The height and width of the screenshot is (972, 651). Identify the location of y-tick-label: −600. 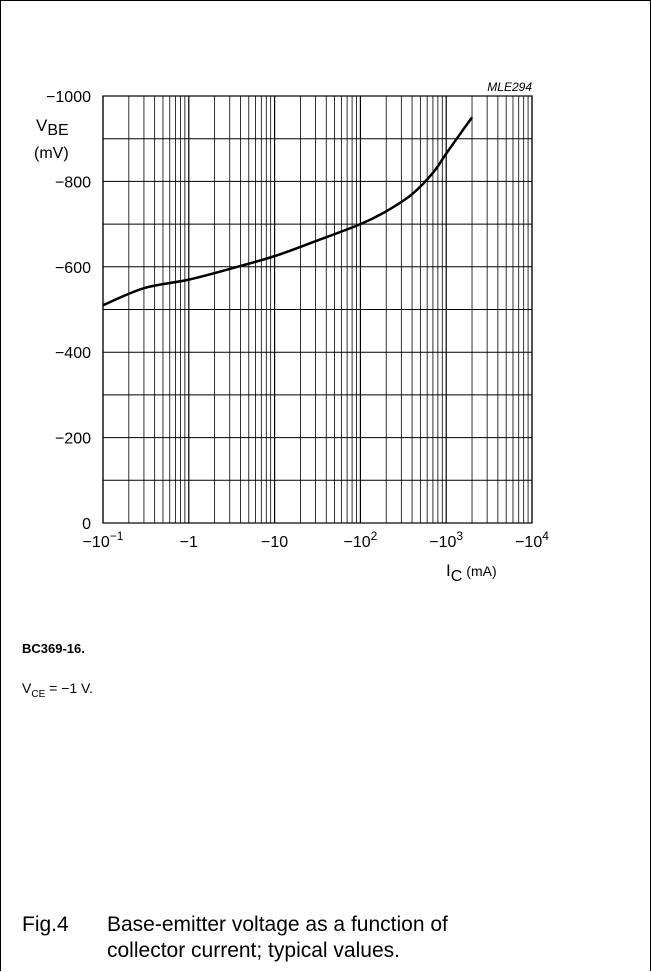
(73, 268).